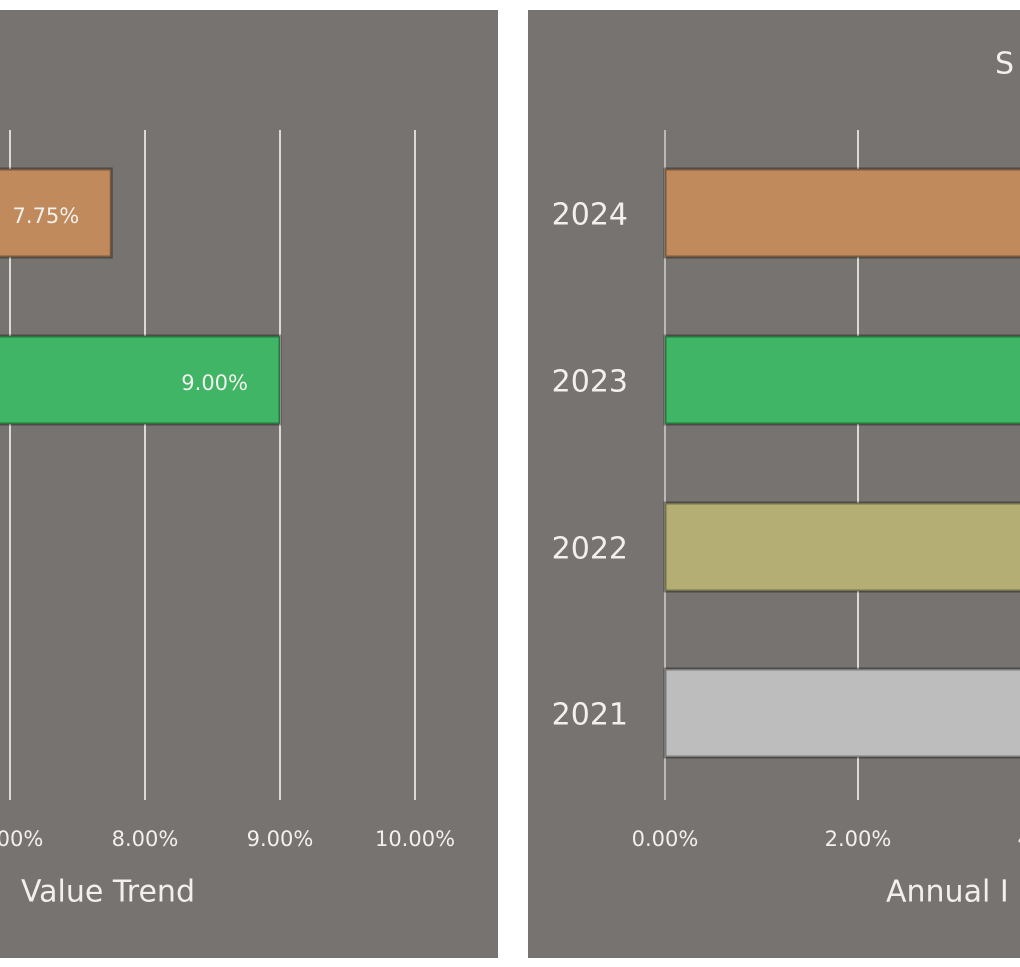 This screenshot has width=1020, height=967. Describe the element at coordinates (858, 839) in the screenshot. I see `x-tick-label: 2.00%` at that location.